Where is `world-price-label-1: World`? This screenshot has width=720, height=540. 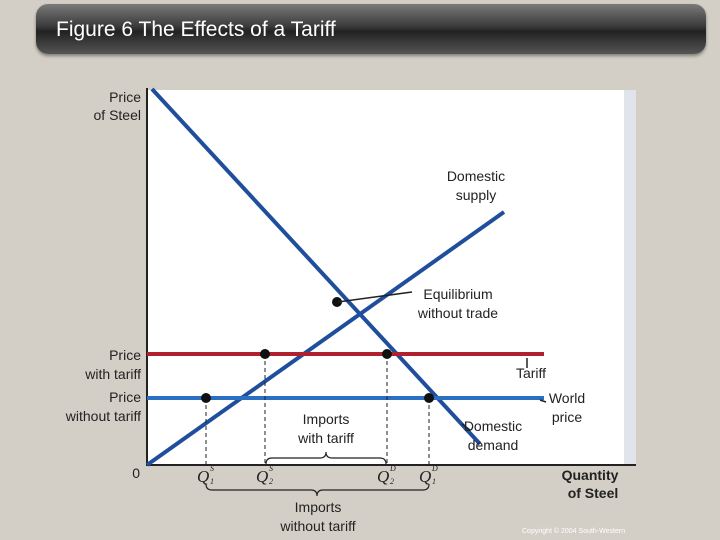
world-price-label-1: World is located at coordinates (567, 398).